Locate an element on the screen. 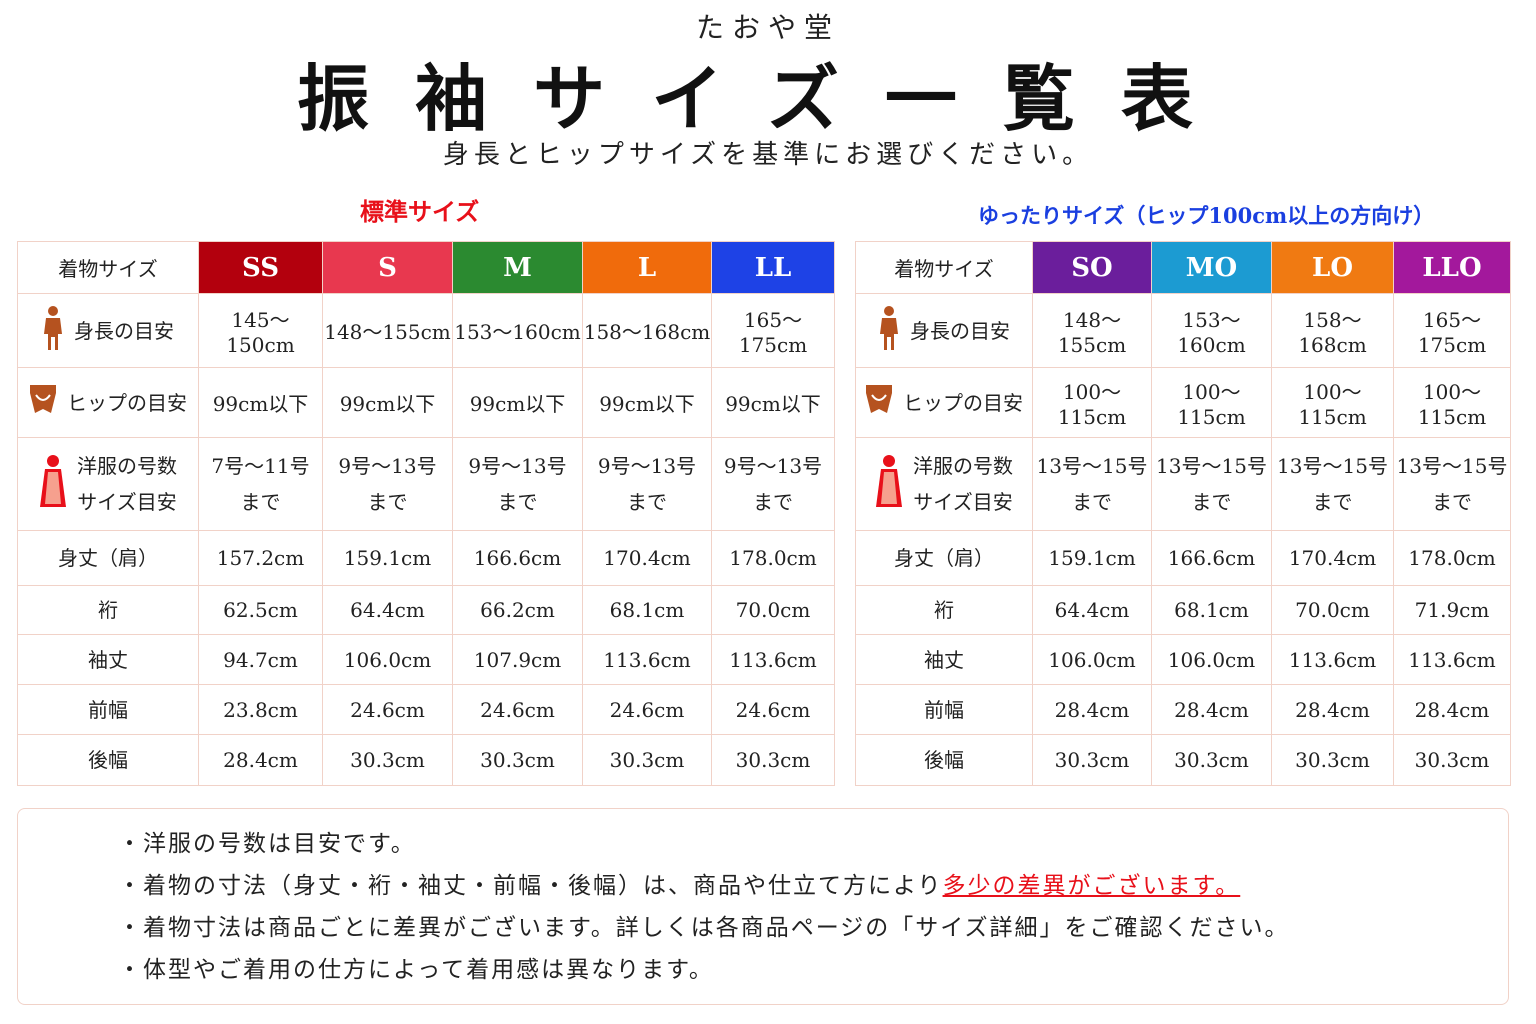 Image resolution: width=1536 pixels, height=1024 pixels. cell: 13号～15号 まで is located at coordinates (1332, 484).